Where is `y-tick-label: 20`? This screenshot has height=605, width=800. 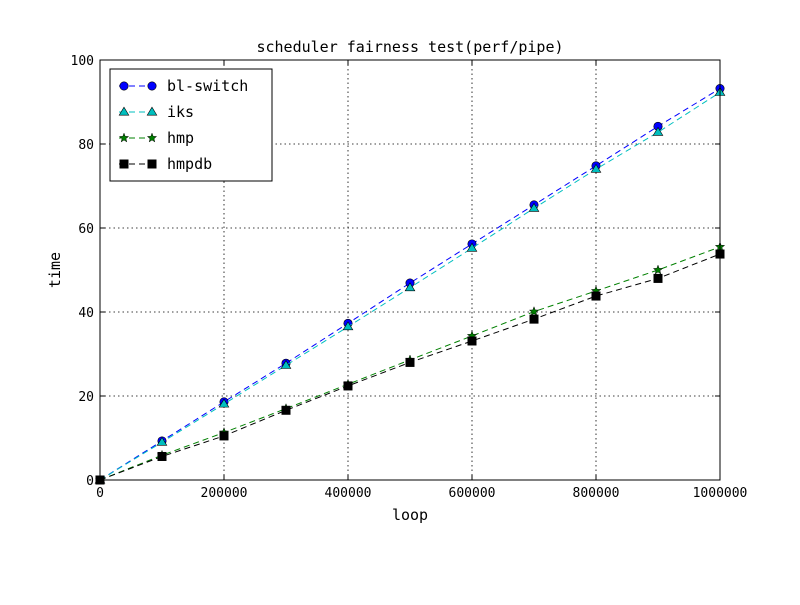 y-tick-label: 20 is located at coordinates (86, 397).